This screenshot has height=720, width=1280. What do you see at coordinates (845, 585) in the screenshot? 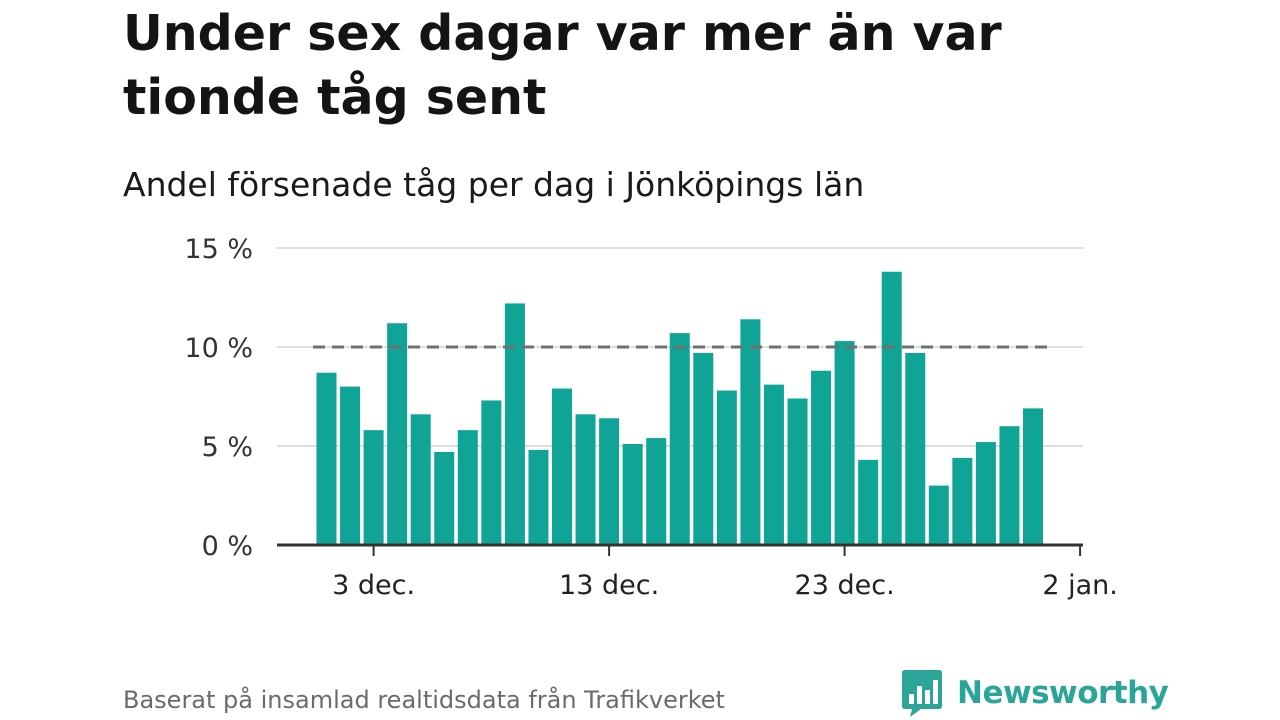
I see `x-tick-label: 23 dec.` at bounding box center [845, 585].